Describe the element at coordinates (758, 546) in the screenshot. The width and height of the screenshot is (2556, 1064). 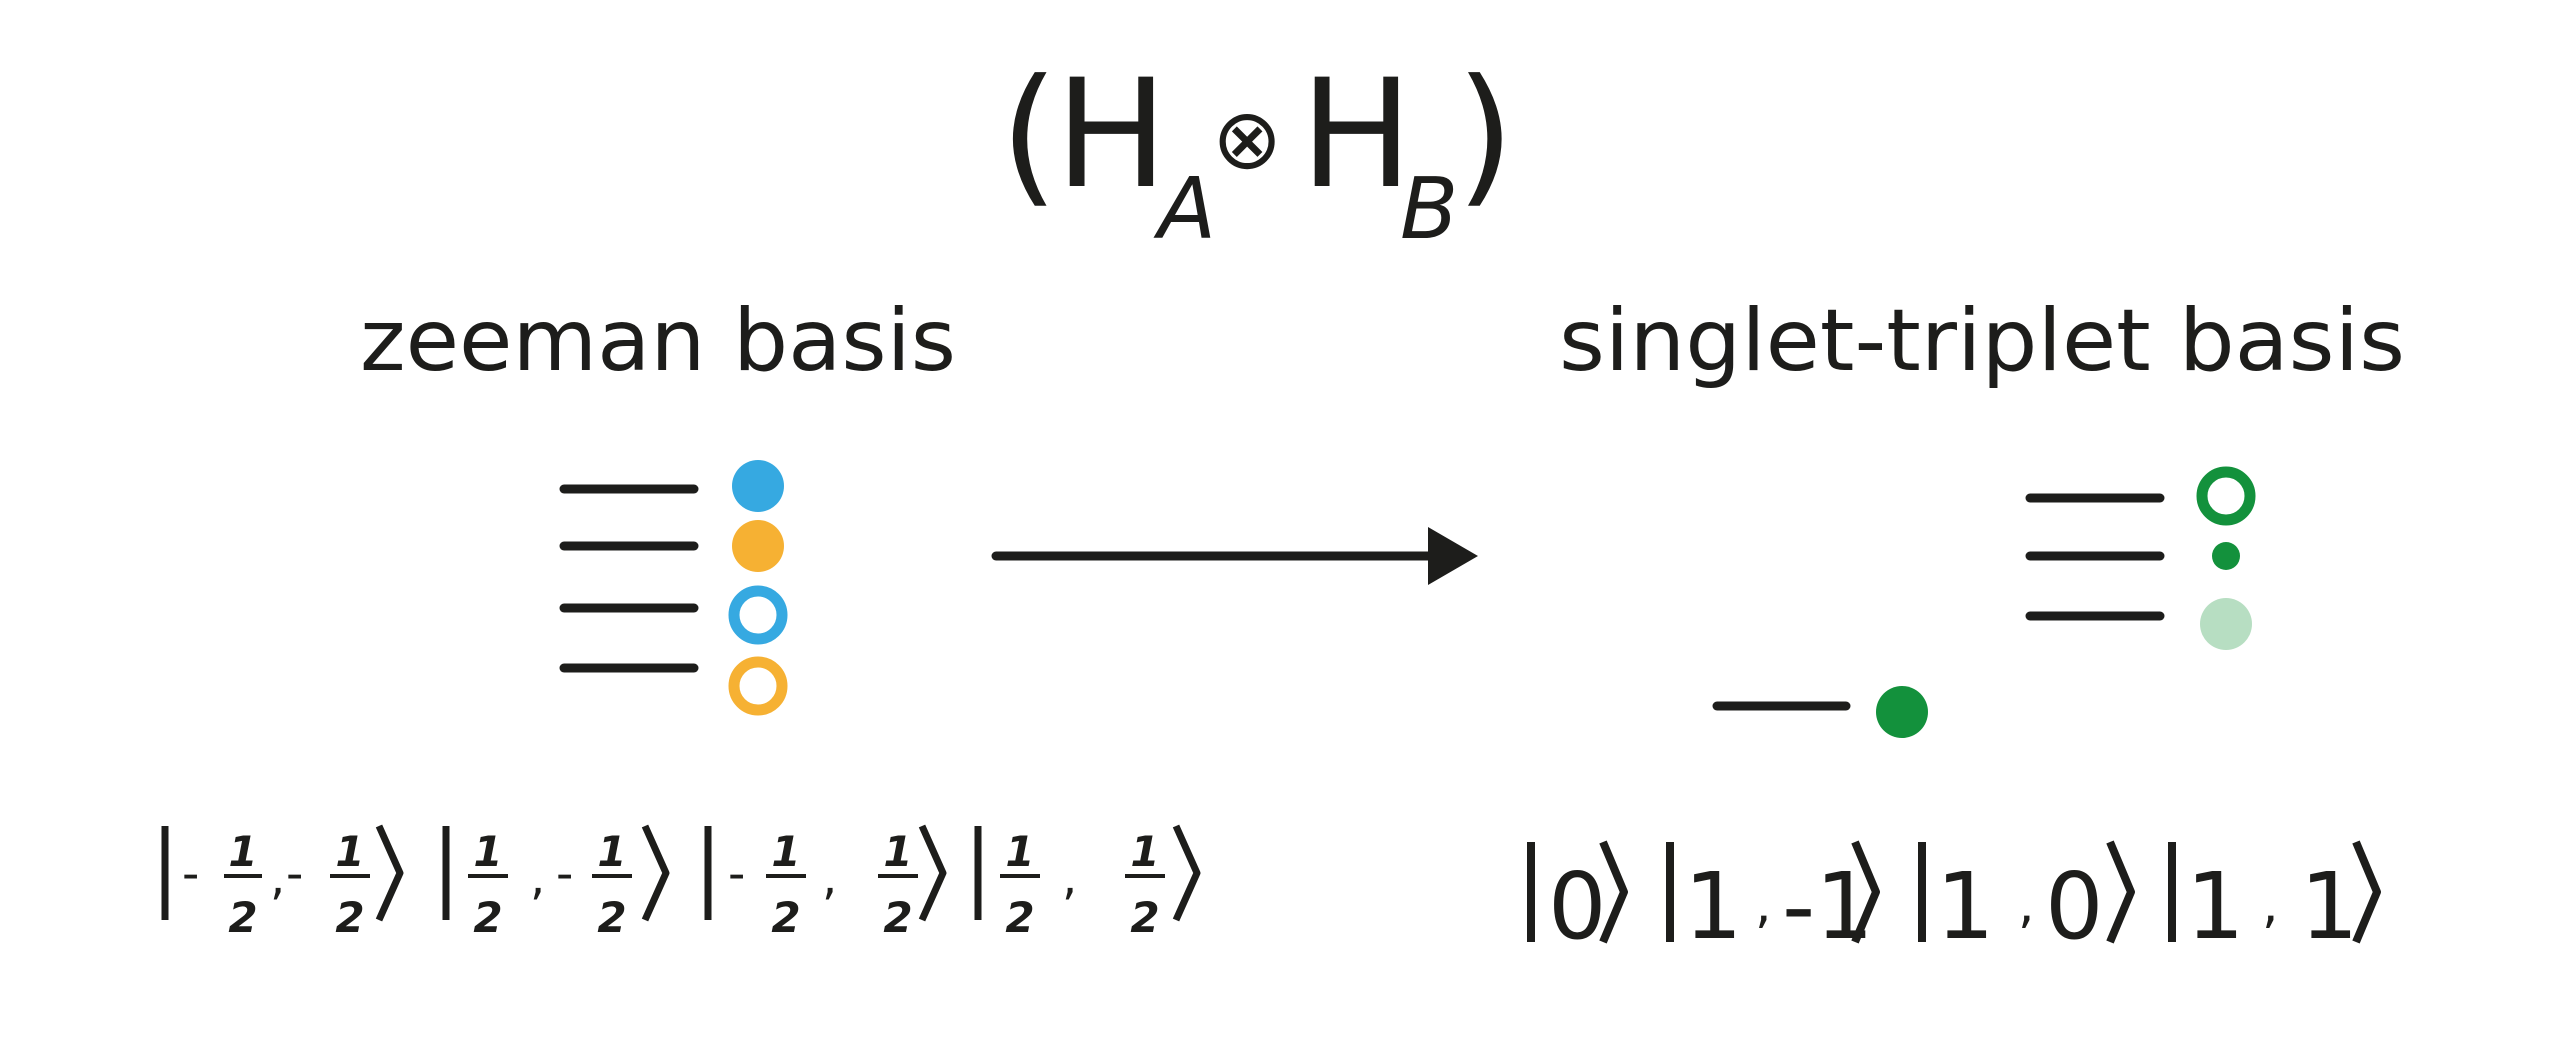
I see `zeeman-marker-filled-orange` at that location.